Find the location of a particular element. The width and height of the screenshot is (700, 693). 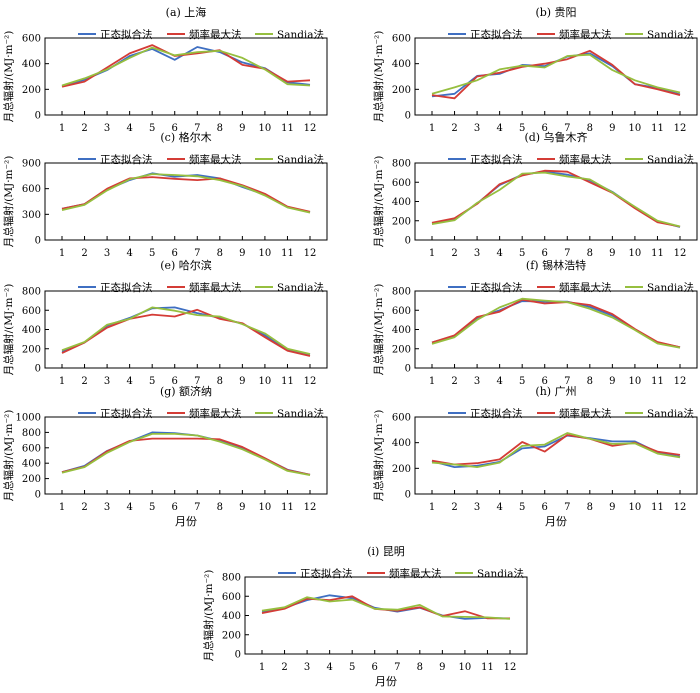

chart-title: (i) 昆明 is located at coordinates (386, 551).